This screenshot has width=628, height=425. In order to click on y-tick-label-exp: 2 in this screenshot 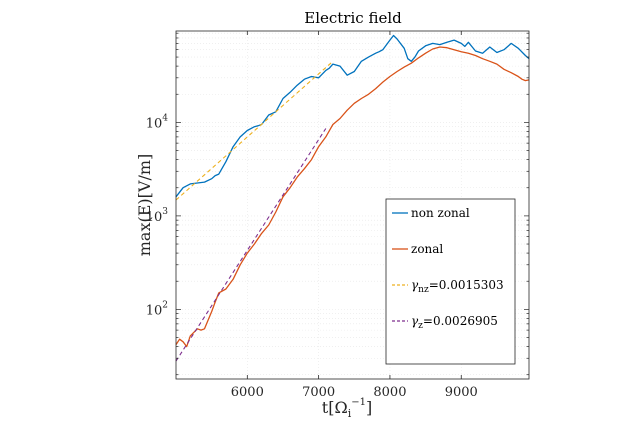, I will do `click(165, 305)`.